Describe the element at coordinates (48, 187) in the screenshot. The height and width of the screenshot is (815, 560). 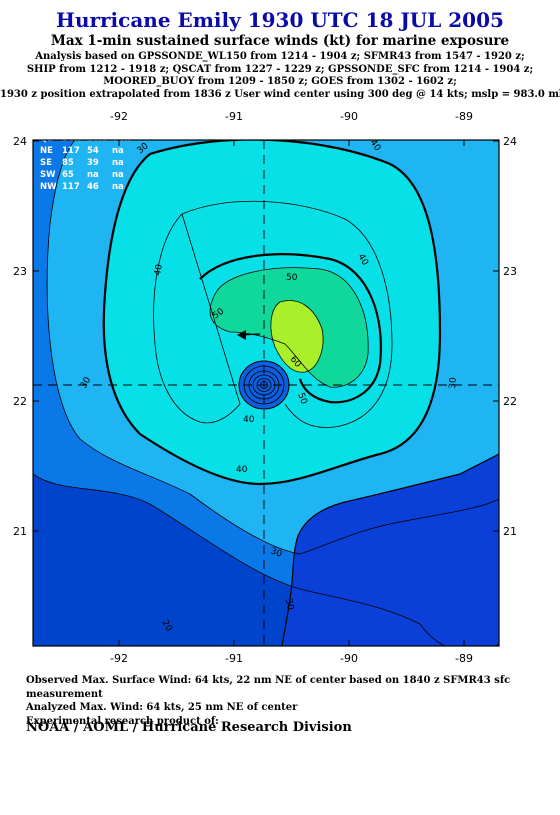
I see `wind-radii-cell: NW` at that location.